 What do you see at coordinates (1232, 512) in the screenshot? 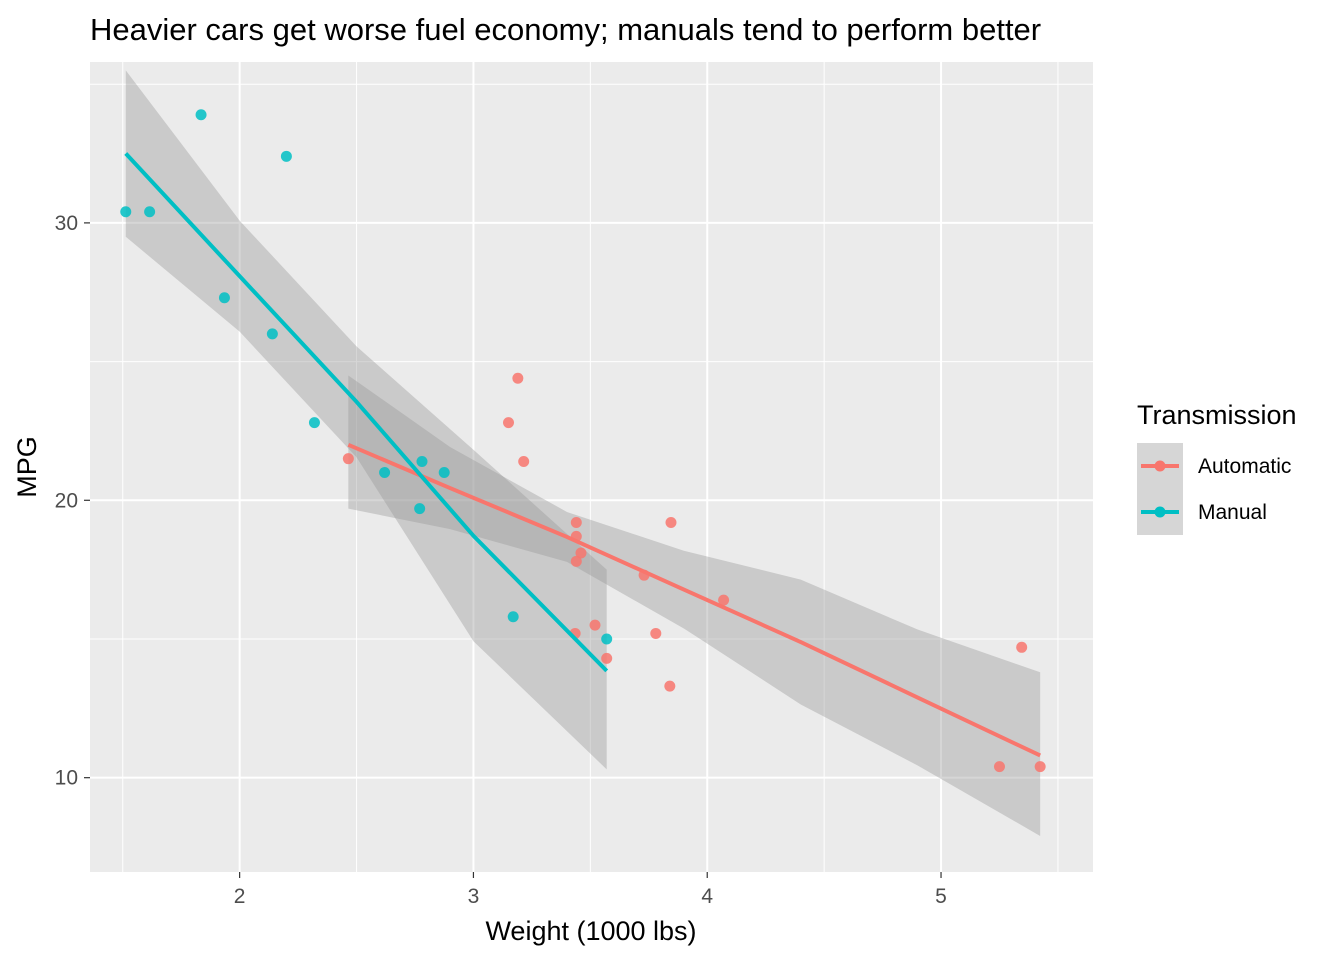
I see `legend-label-manual: Manual` at bounding box center [1232, 512].